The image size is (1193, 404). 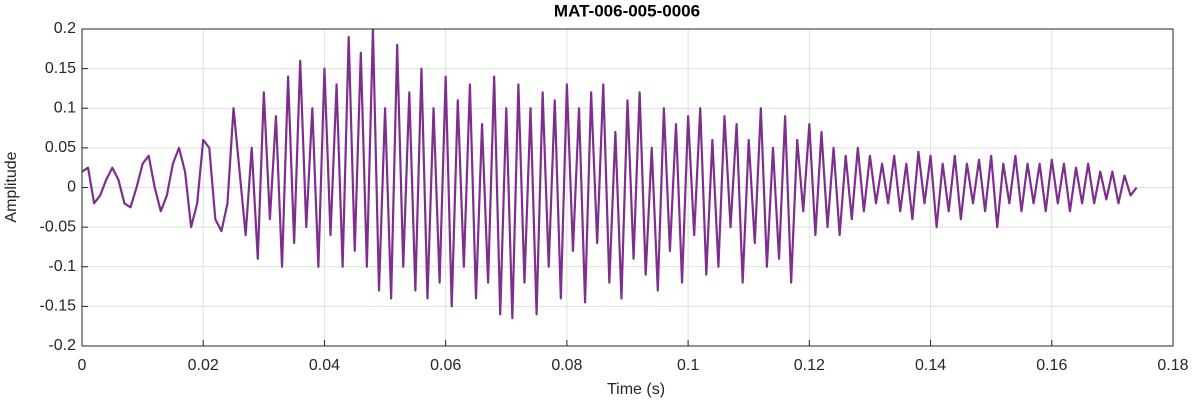 What do you see at coordinates (60, 68) in the screenshot?
I see `y-tick-label: 0.15` at bounding box center [60, 68].